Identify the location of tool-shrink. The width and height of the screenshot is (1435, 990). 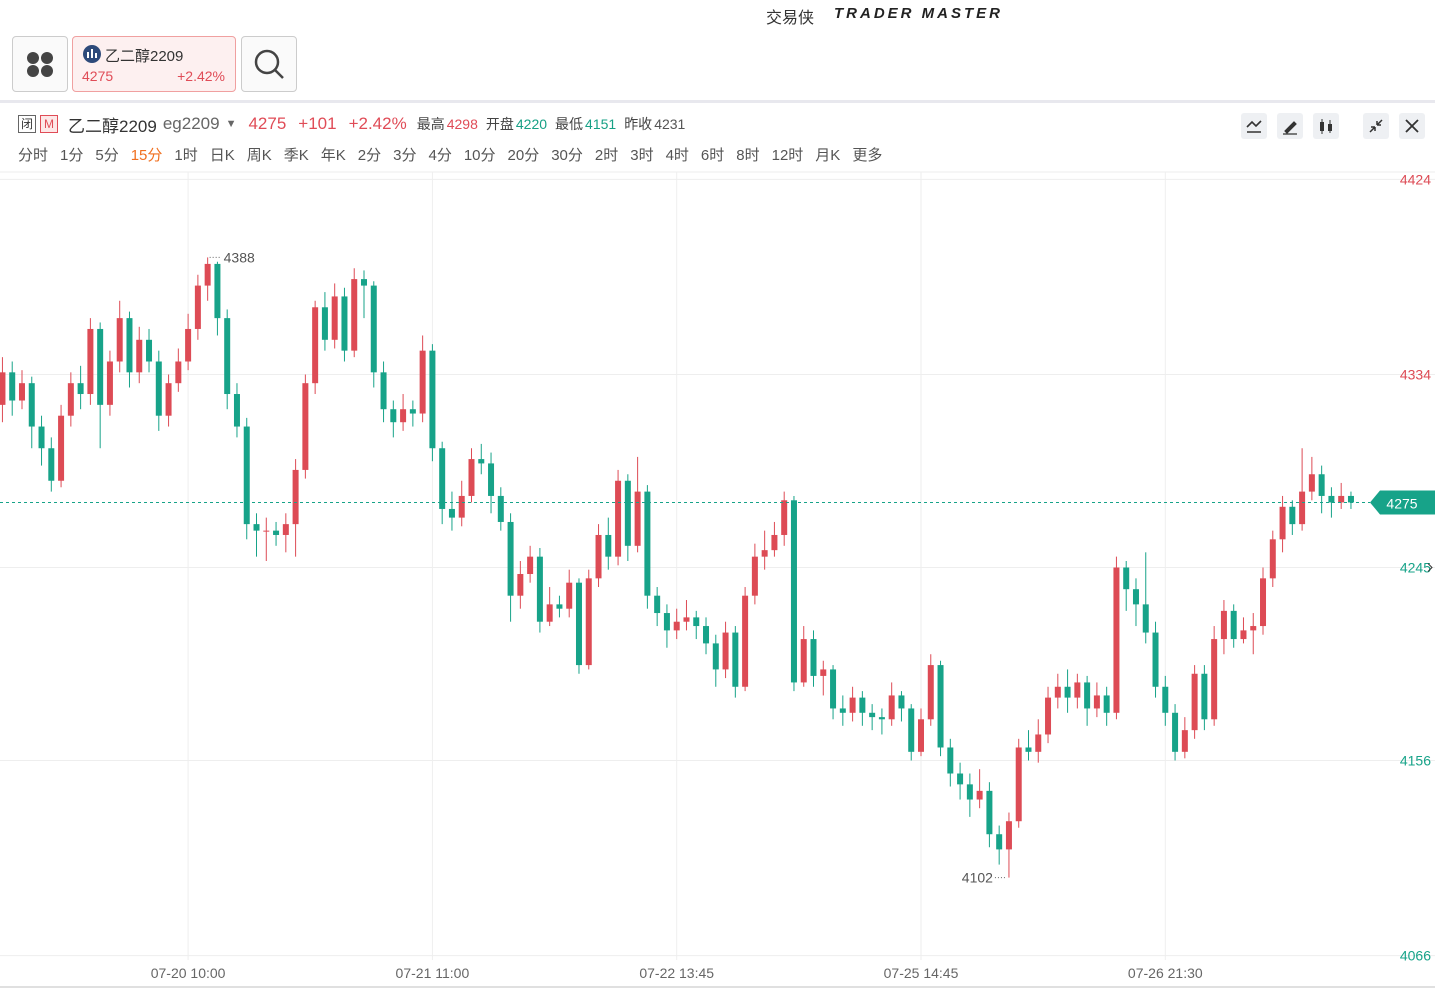
(1376, 126).